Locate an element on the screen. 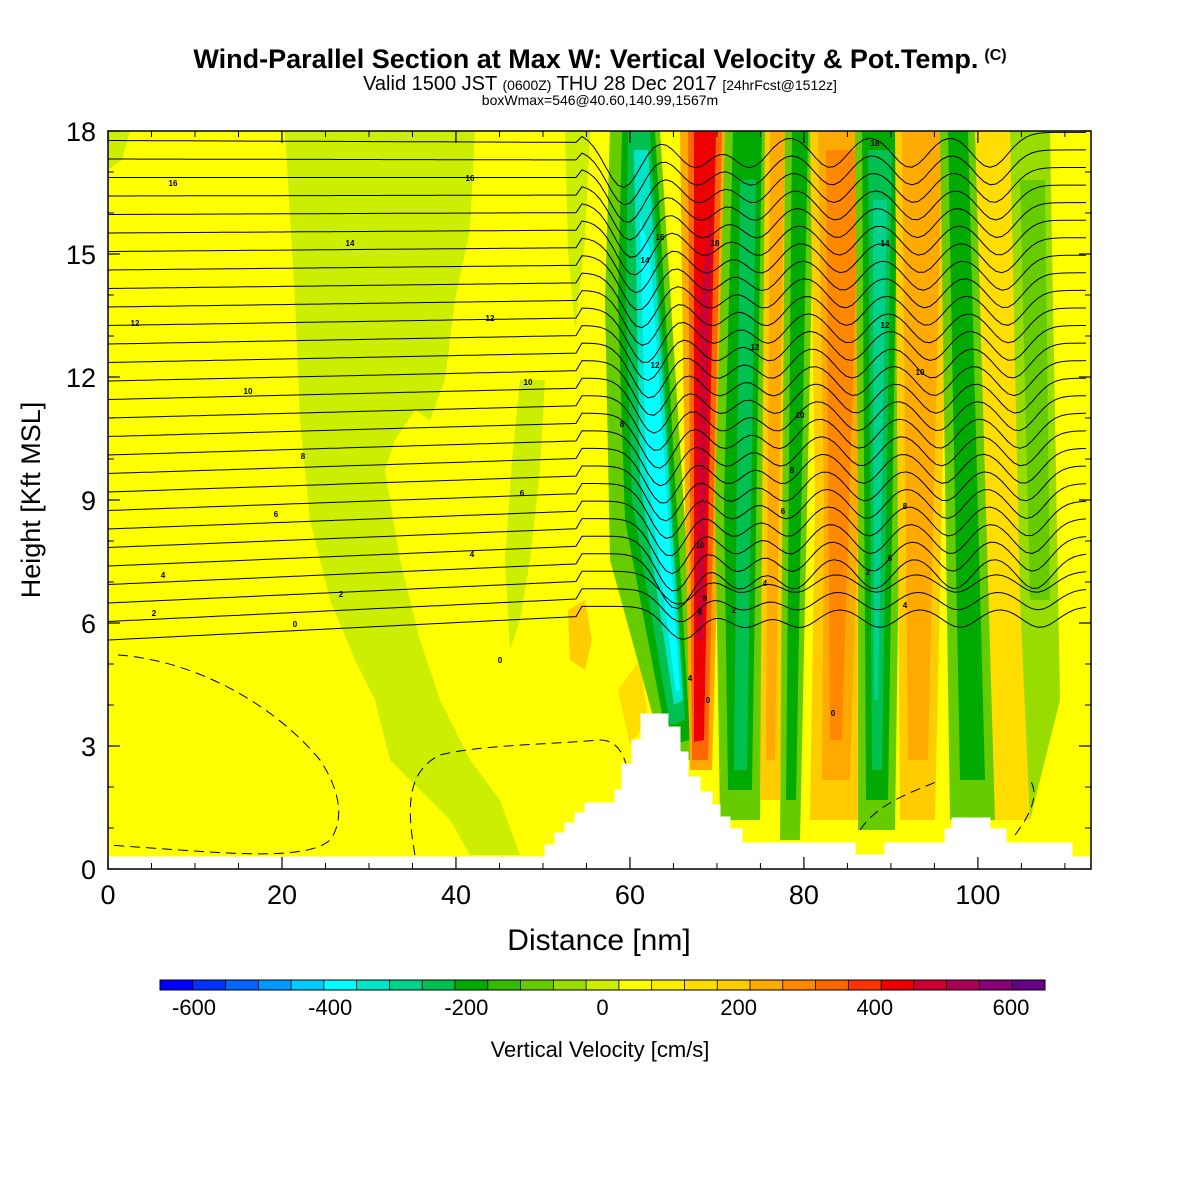 The height and width of the screenshot is (1200, 1200). colorbar-frame is located at coordinates (602, 985).